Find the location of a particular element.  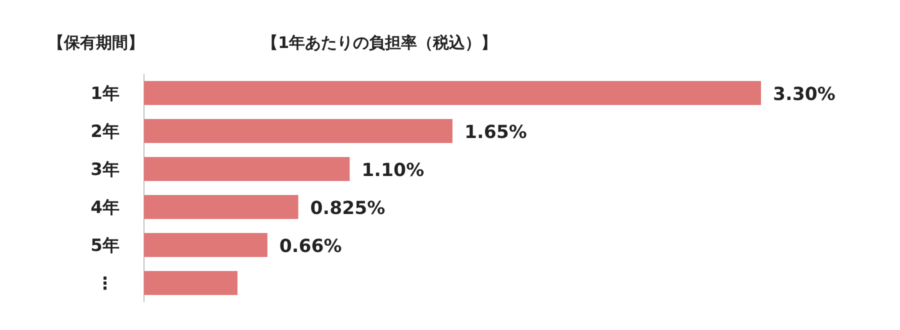

data-label: 0.825% is located at coordinates (348, 208).